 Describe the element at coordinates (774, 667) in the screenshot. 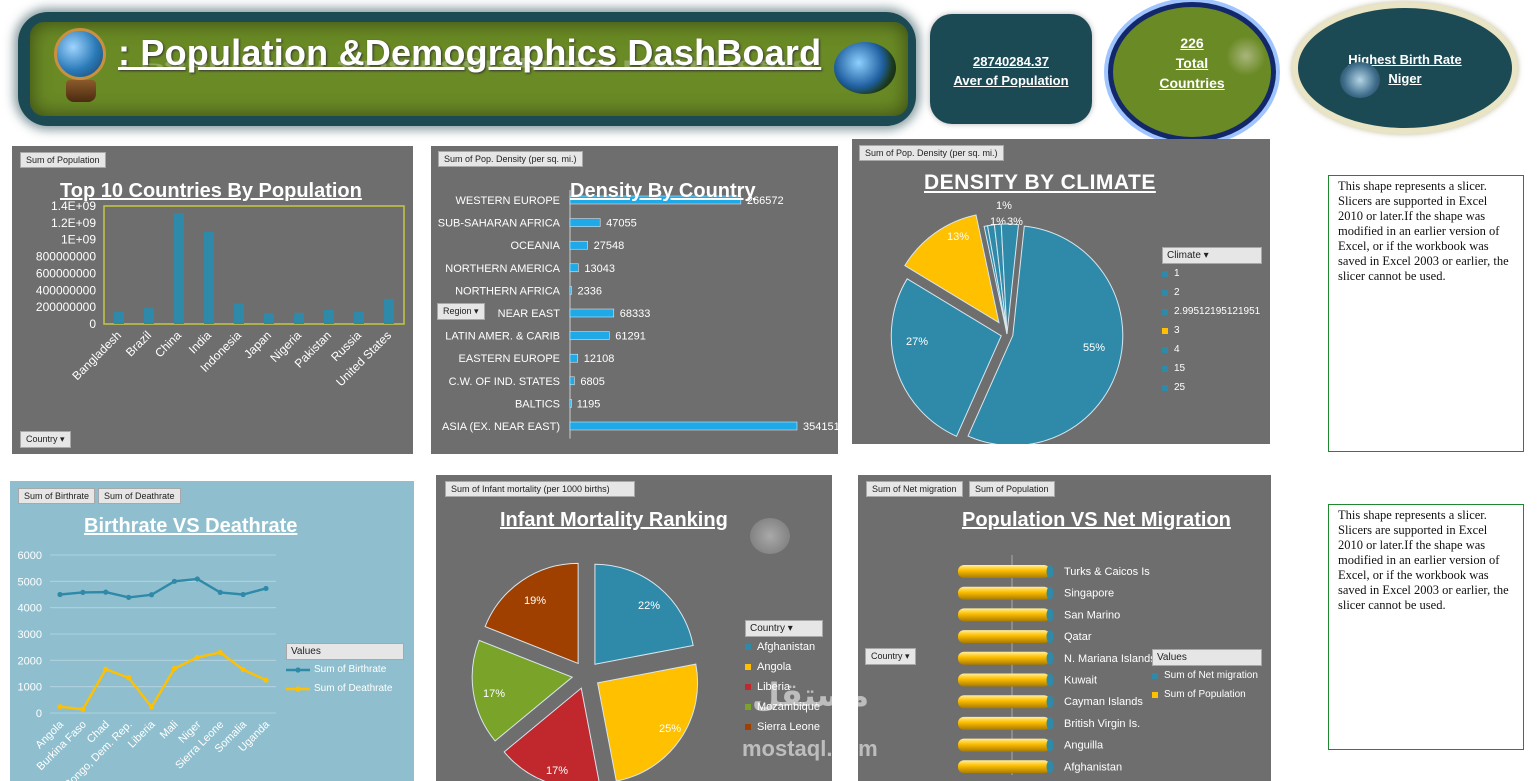

I see `legend-label: Angola` at that location.